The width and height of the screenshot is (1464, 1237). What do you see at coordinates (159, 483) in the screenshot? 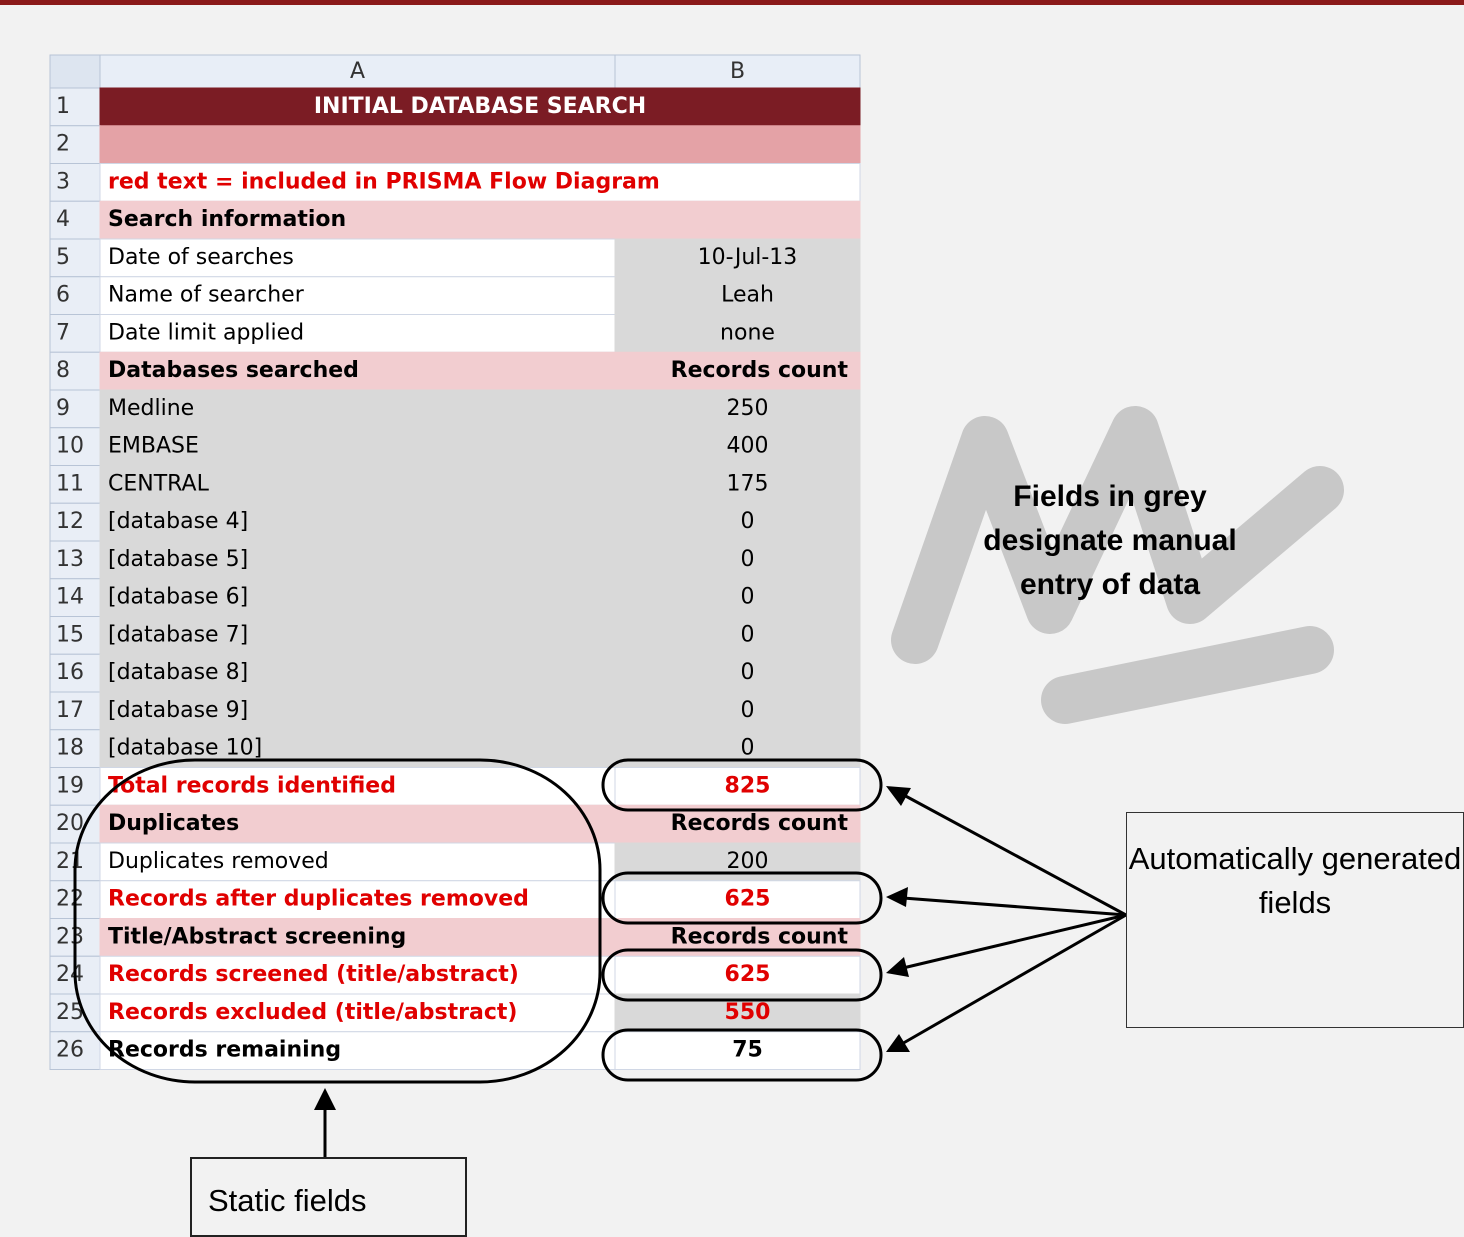
I see `cell-text: CENTRAL` at bounding box center [159, 483].